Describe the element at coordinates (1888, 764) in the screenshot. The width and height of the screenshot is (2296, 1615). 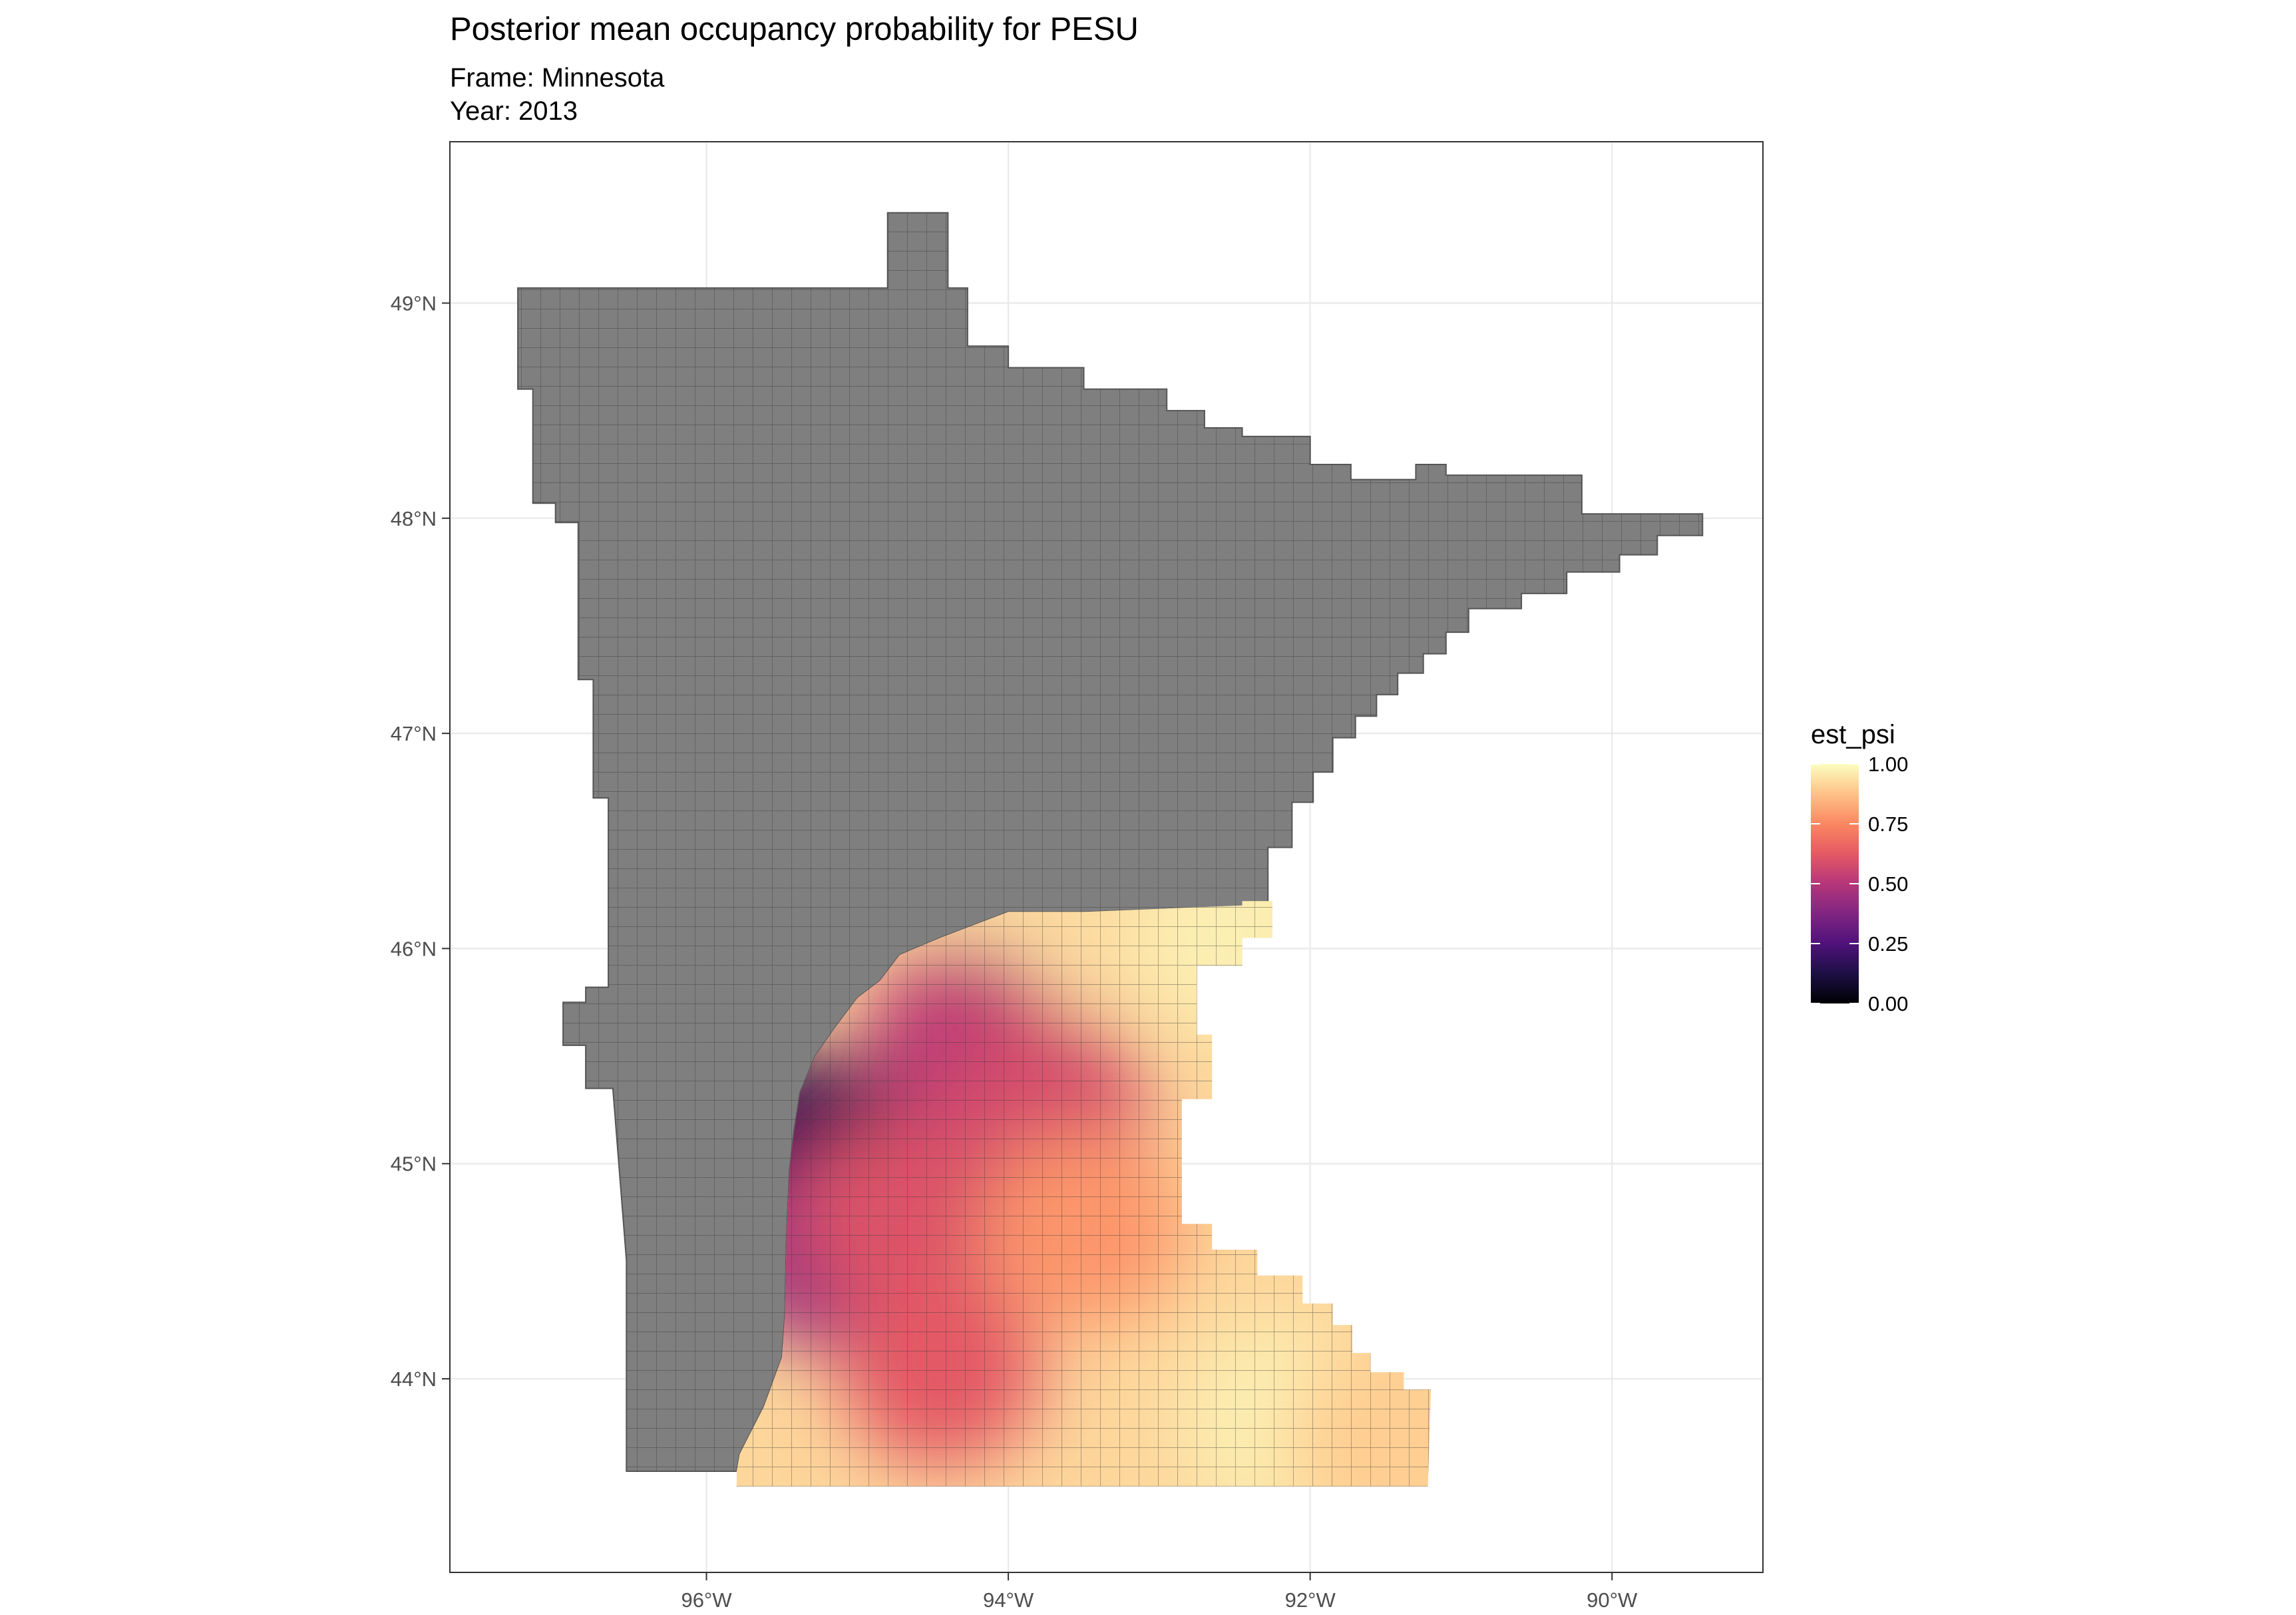
I see `legend-tick-label: 1.00` at that location.